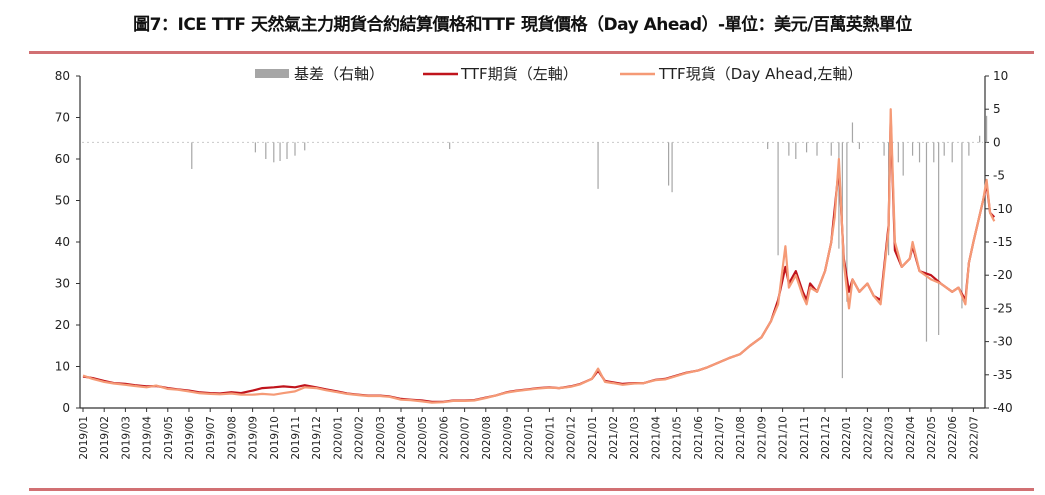 This screenshot has height=495, width=1045. Describe the element at coordinates (338, 438) in the screenshot. I see `x-tick-label: 2020/01` at that location.